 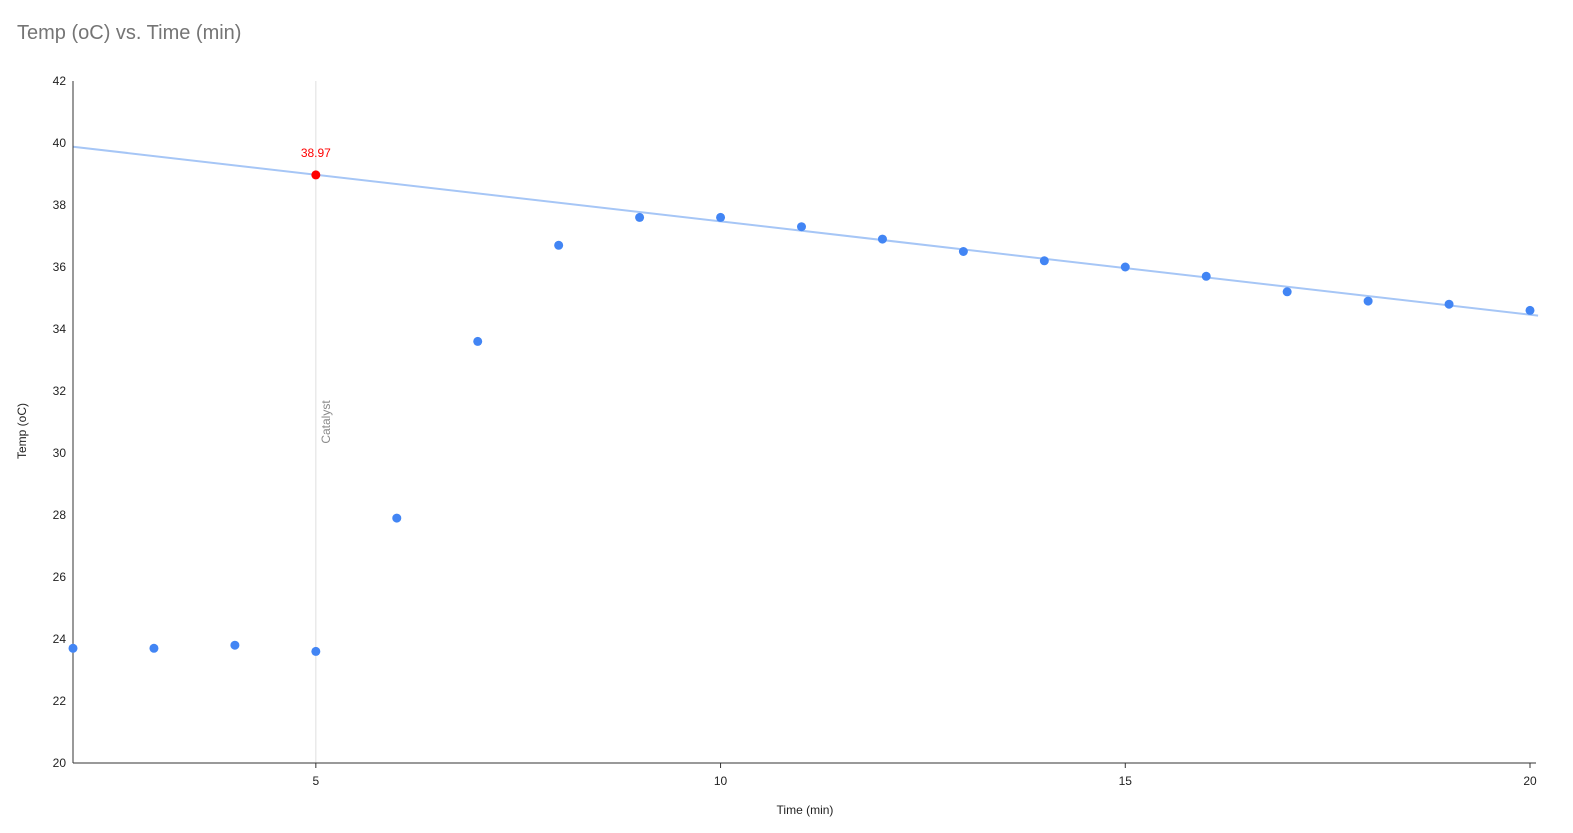 What do you see at coordinates (60, 453) in the screenshot?
I see `y-tick-label: 30` at bounding box center [60, 453].